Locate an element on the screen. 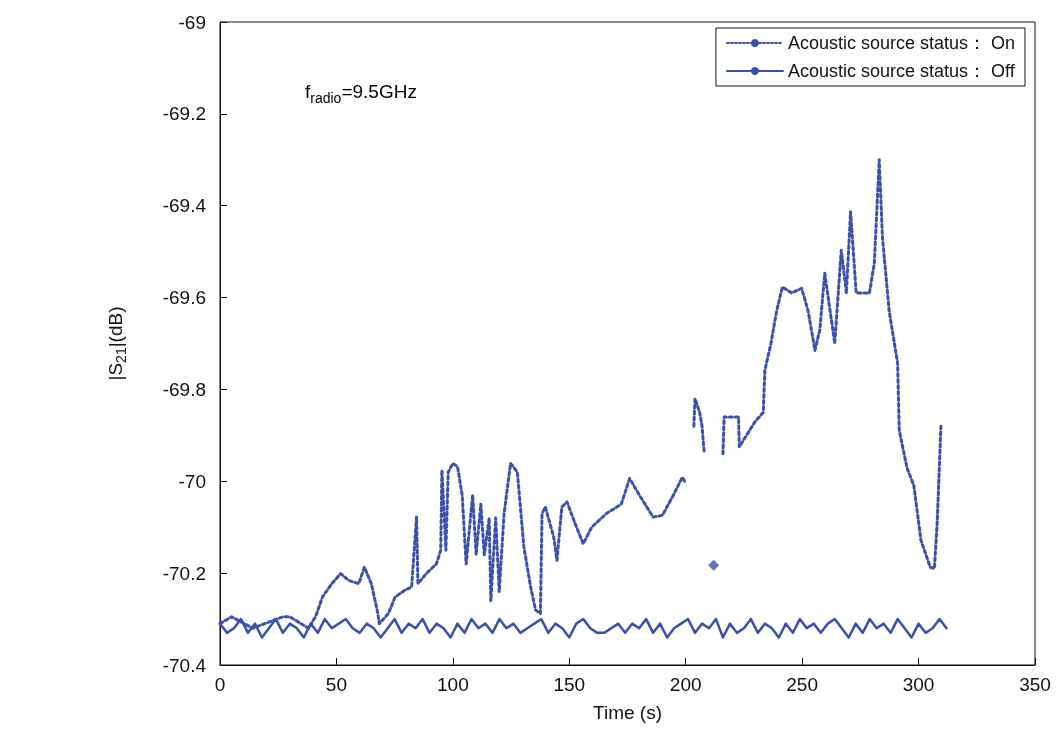  x-tick-label: 350 is located at coordinates (1035, 684).